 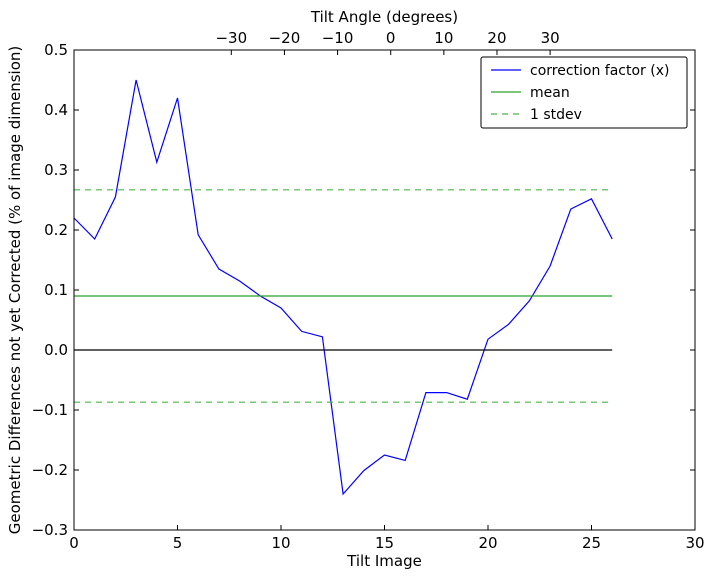 What do you see at coordinates (178, 543) in the screenshot?
I see `x-tick-label: 5` at bounding box center [178, 543].